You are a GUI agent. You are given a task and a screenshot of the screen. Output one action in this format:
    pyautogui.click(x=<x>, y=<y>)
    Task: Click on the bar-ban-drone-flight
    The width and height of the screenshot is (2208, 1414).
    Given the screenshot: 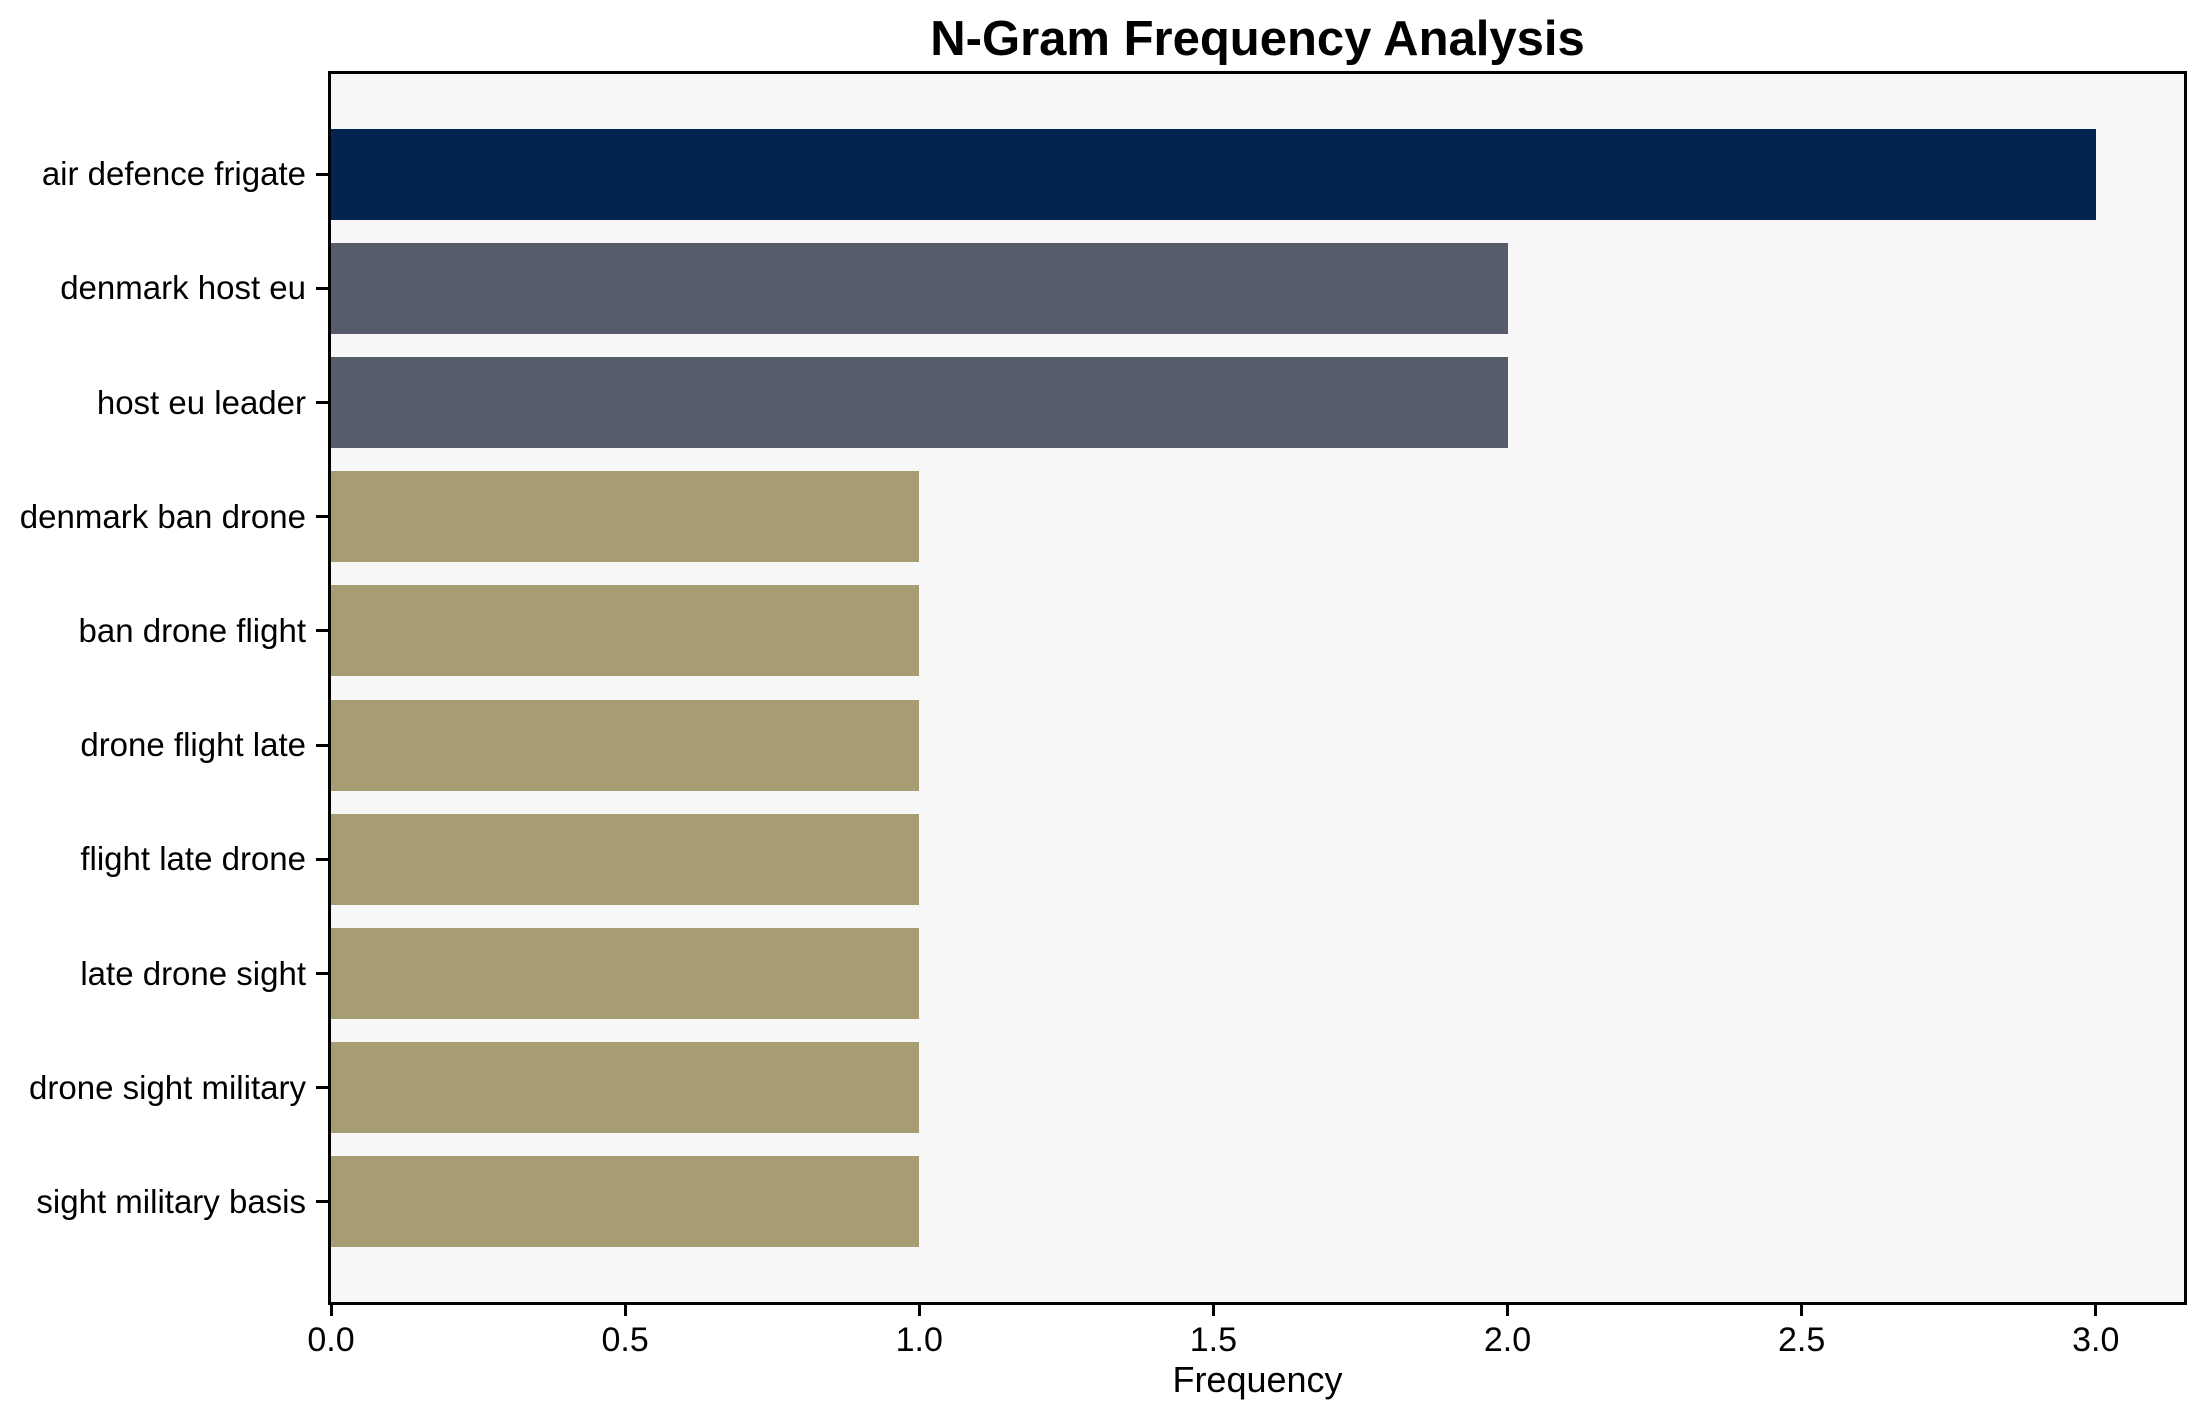 What is the action you would take?
    pyautogui.click(x=625, y=631)
    